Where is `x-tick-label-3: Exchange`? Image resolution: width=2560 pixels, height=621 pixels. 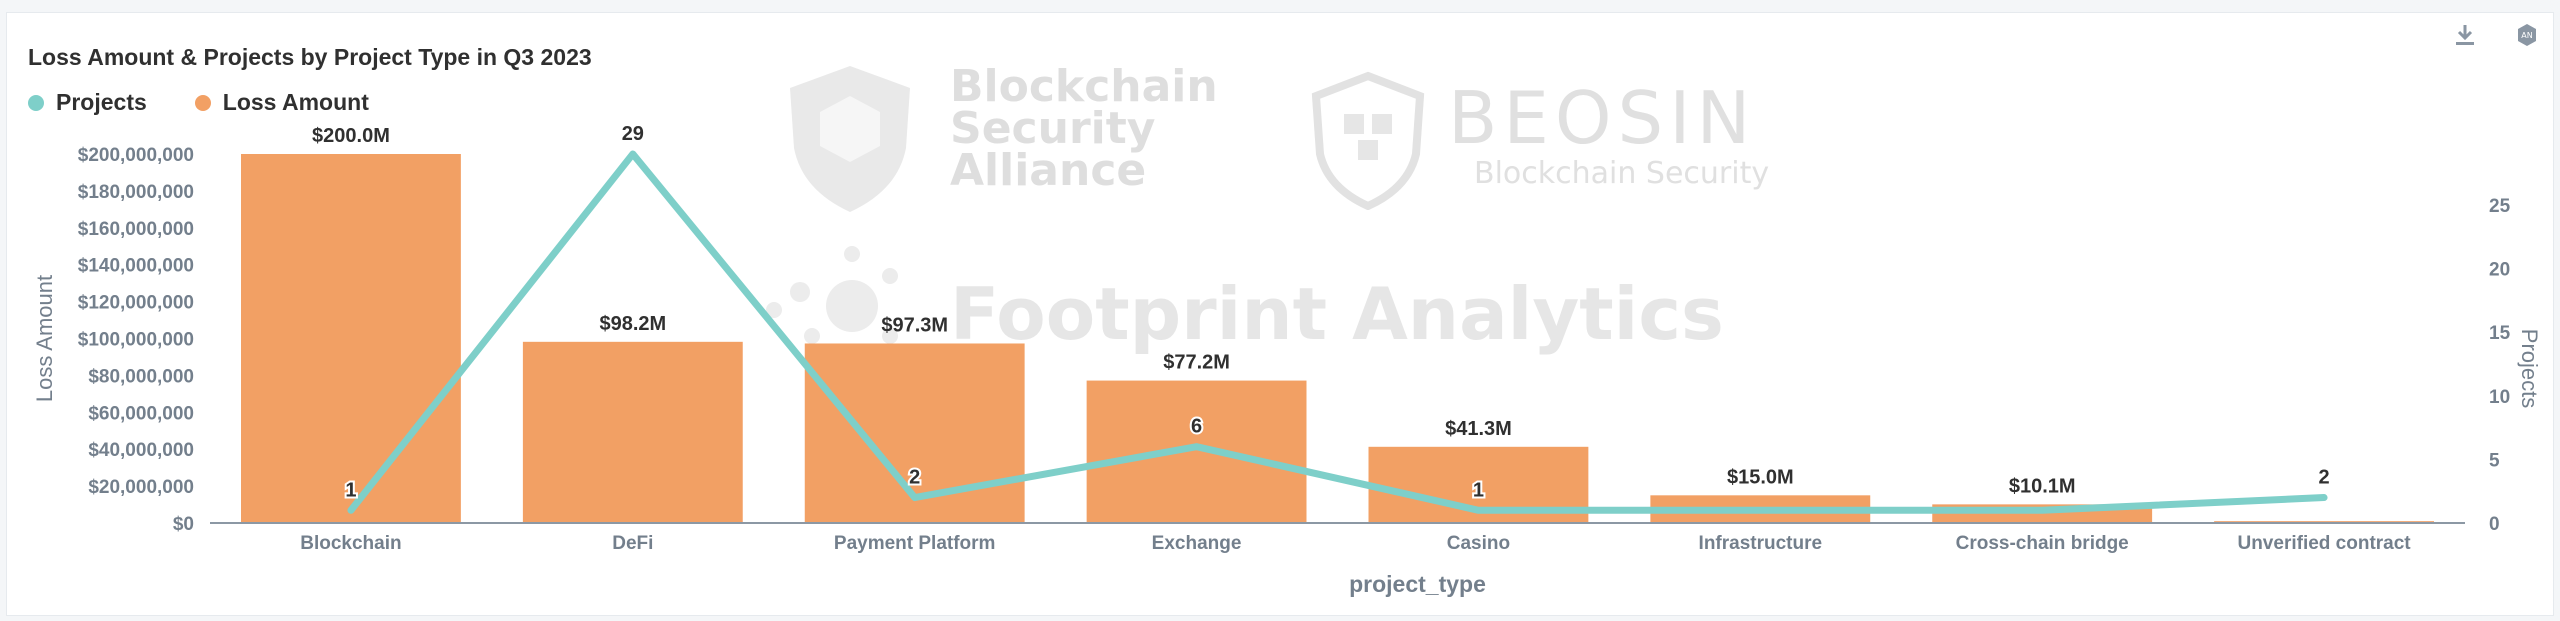
x-tick-label-3: Exchange is located at coordinates (1197, 543).